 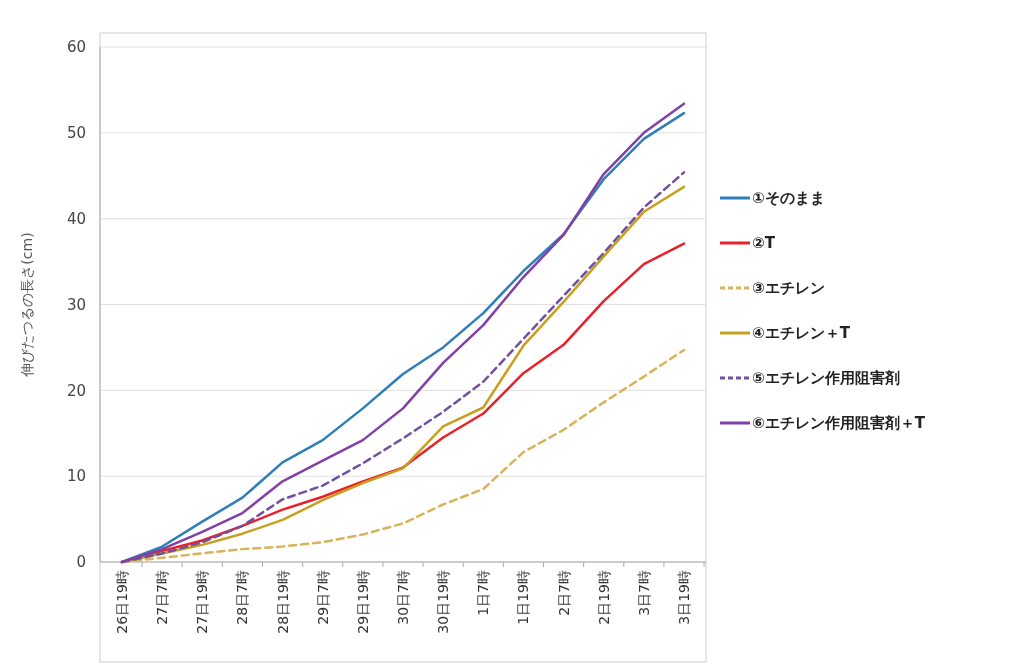 I want to click on y-tick-label: 40, so click(x=76, y=218).